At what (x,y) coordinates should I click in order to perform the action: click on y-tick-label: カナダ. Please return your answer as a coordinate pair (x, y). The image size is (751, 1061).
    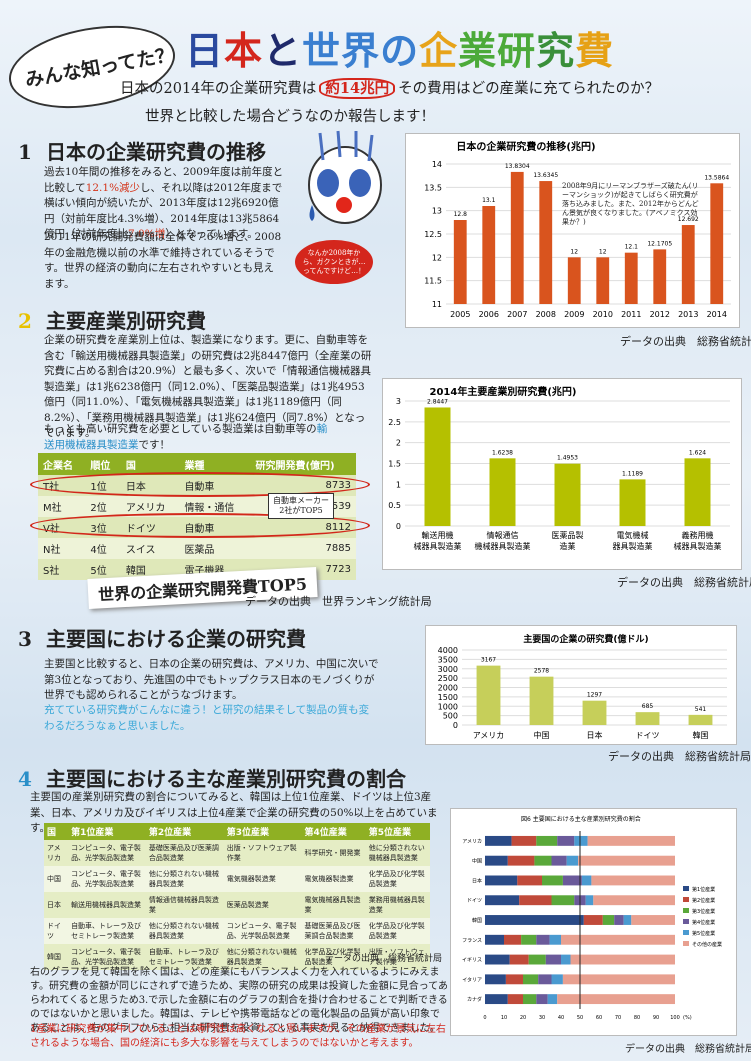
    Looking at the image, I should click on (474, 999).